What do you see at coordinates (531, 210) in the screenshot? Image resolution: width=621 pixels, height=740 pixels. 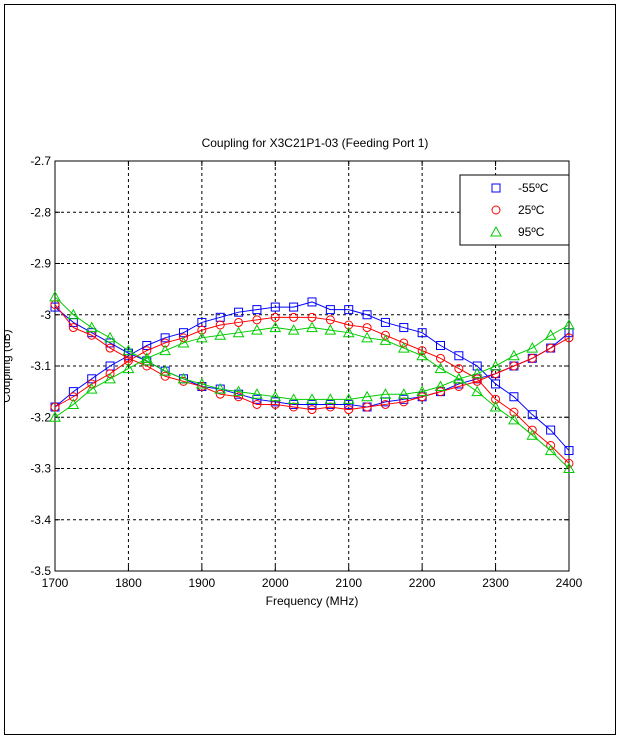 I see `legend-label: 25ºC` at bounding box center [531, 210].